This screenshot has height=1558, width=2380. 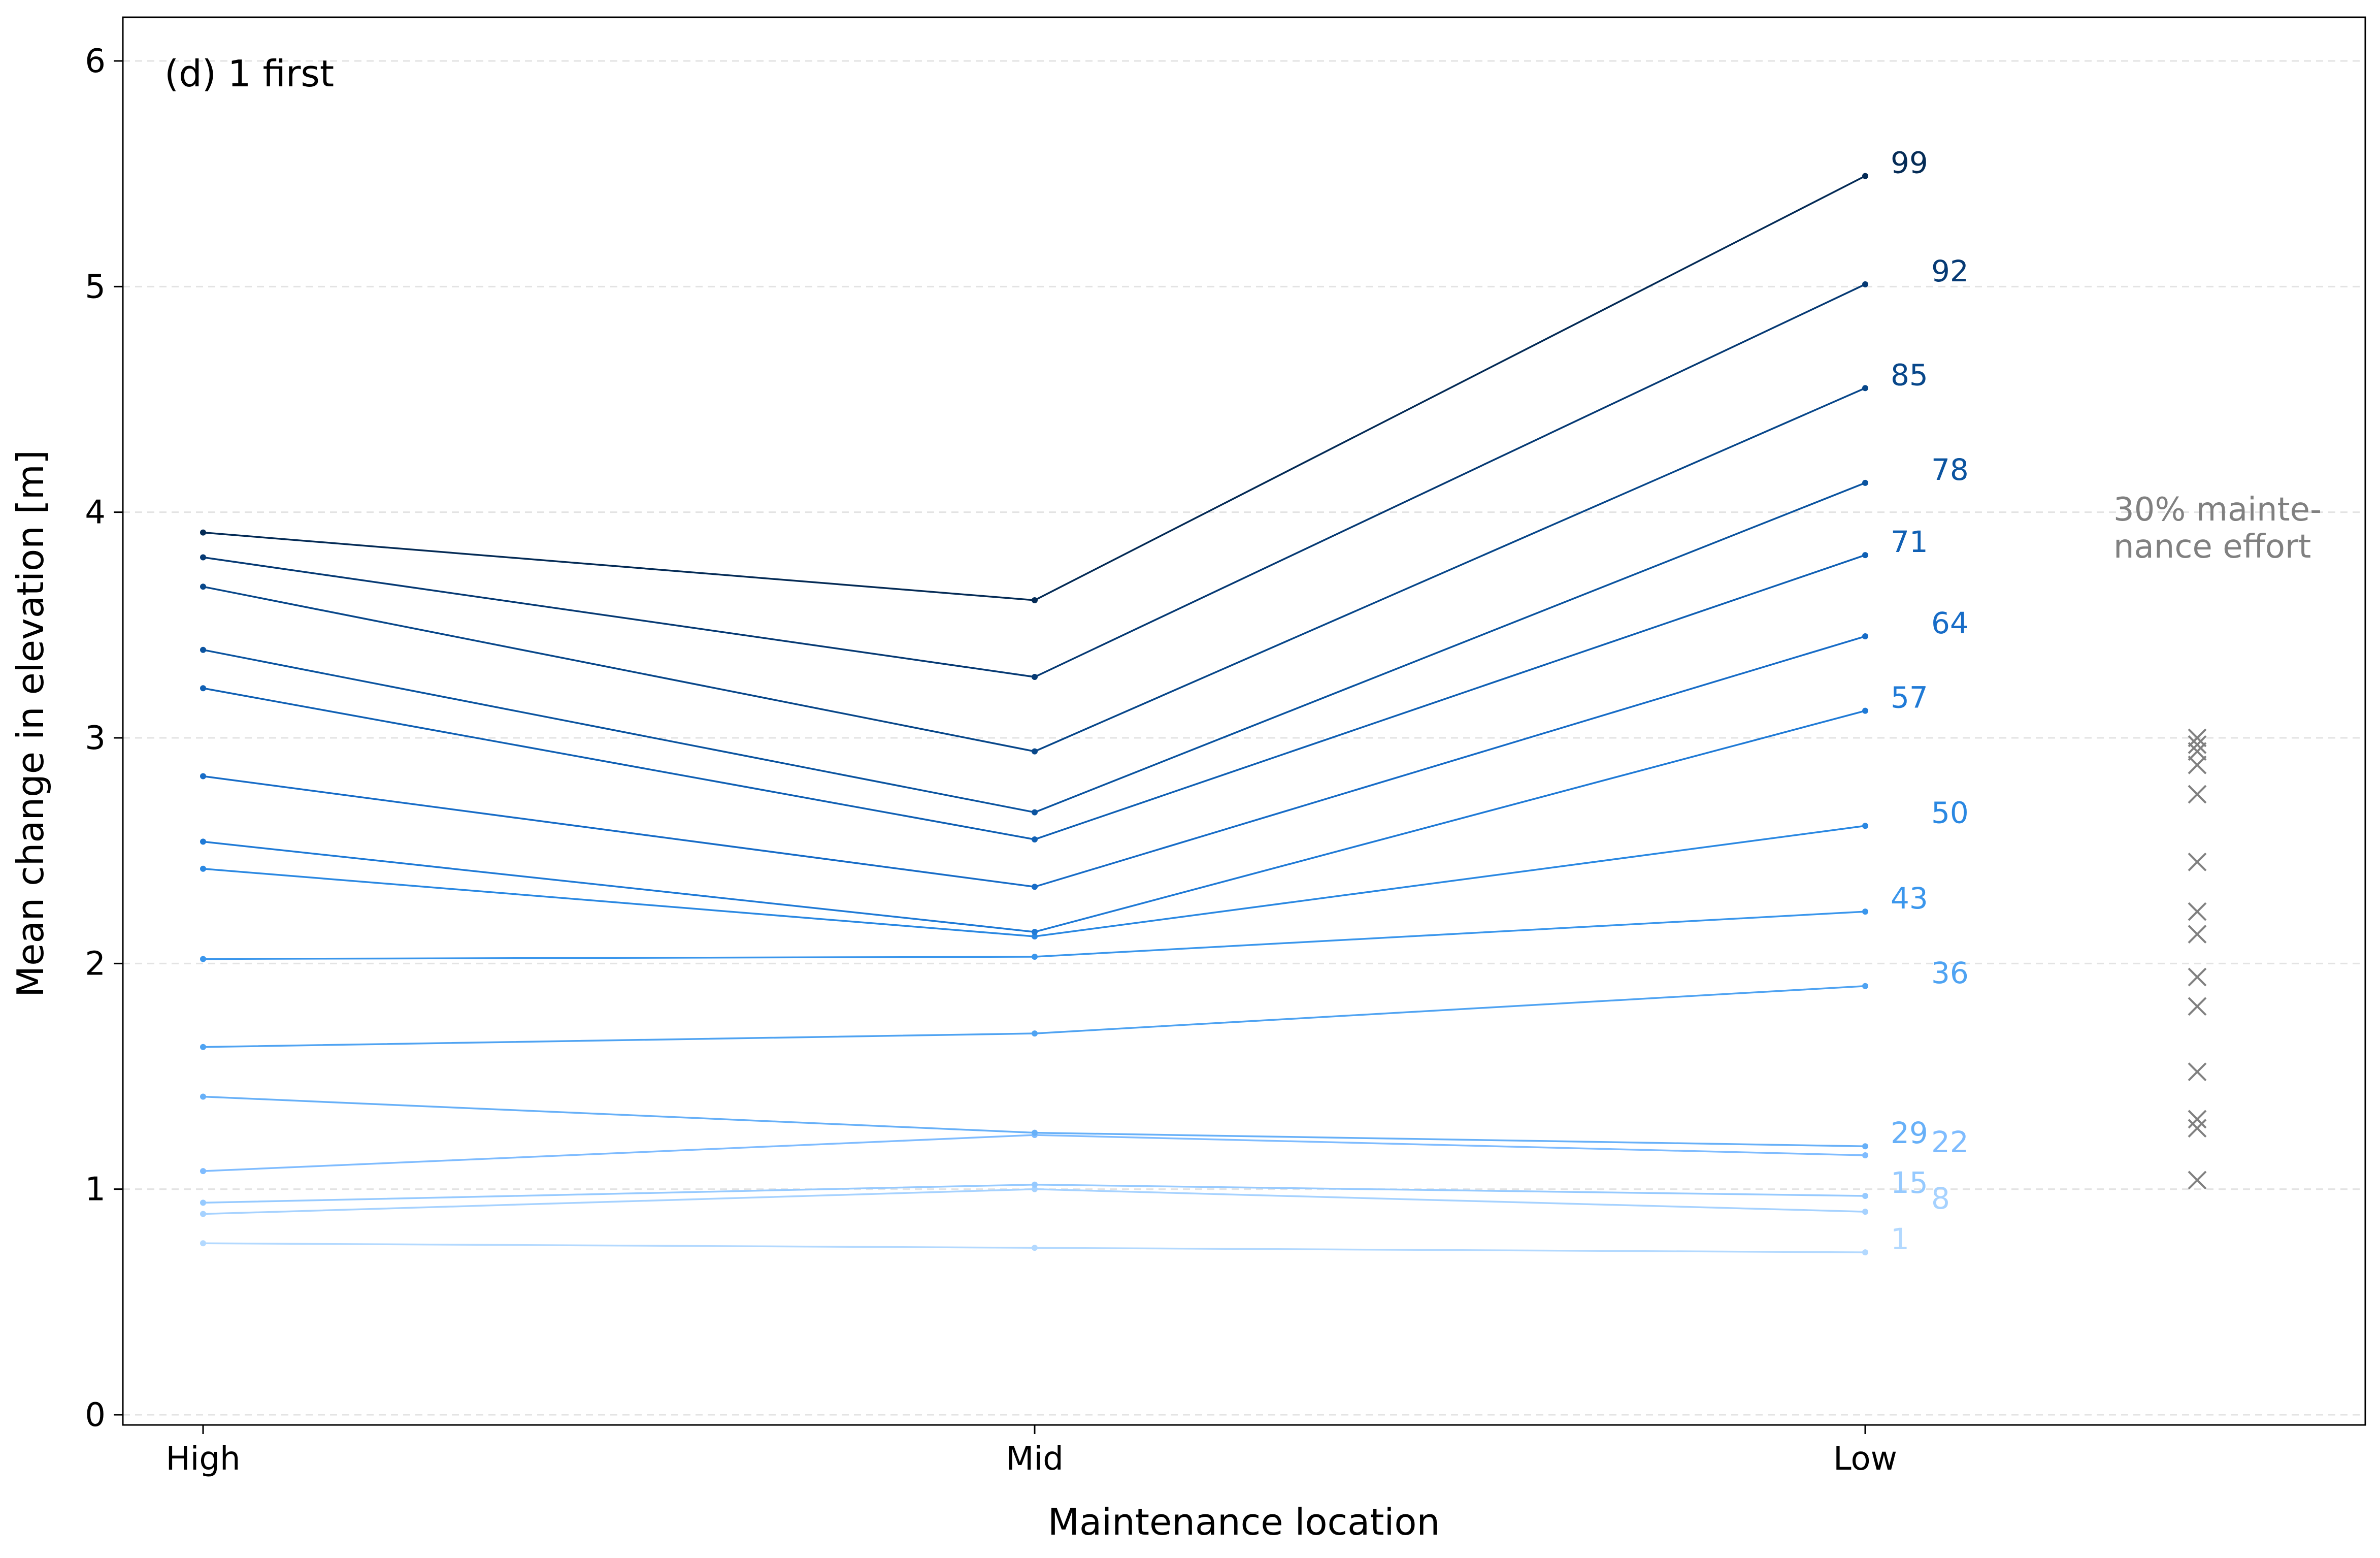 I want to click on x-tick-label: High, so click(x=203, y=1459).